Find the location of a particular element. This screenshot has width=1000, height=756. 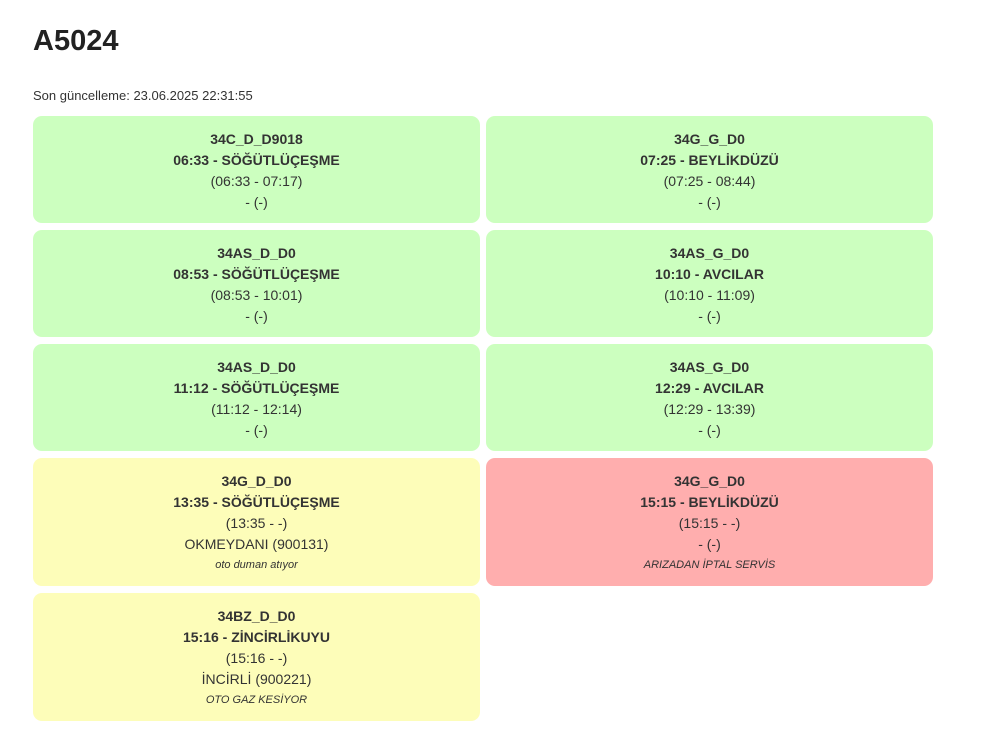

trip-code: 34G_D_D0 is located at coordinates (256, 481).